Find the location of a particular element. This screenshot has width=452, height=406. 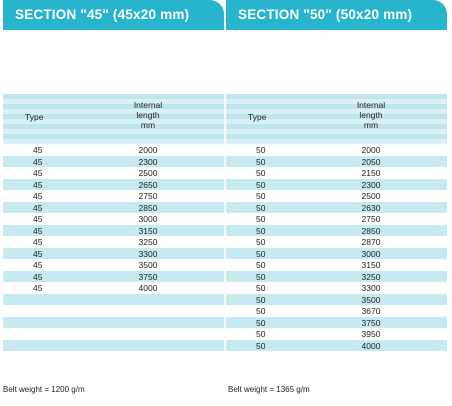

table-row: 50 2150 is located at coordinates (336, 173).